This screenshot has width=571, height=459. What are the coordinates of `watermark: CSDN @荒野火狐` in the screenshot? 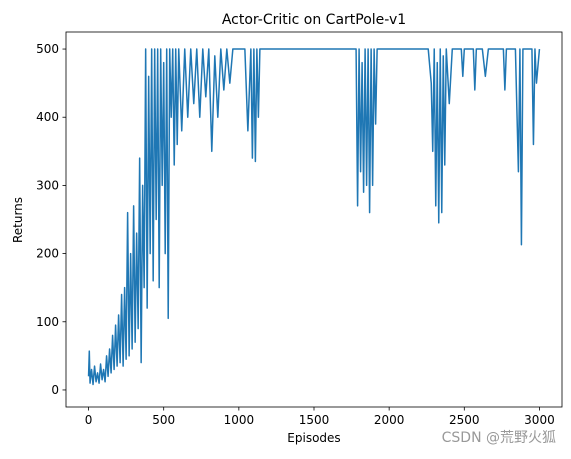 It's located at (499, 438).